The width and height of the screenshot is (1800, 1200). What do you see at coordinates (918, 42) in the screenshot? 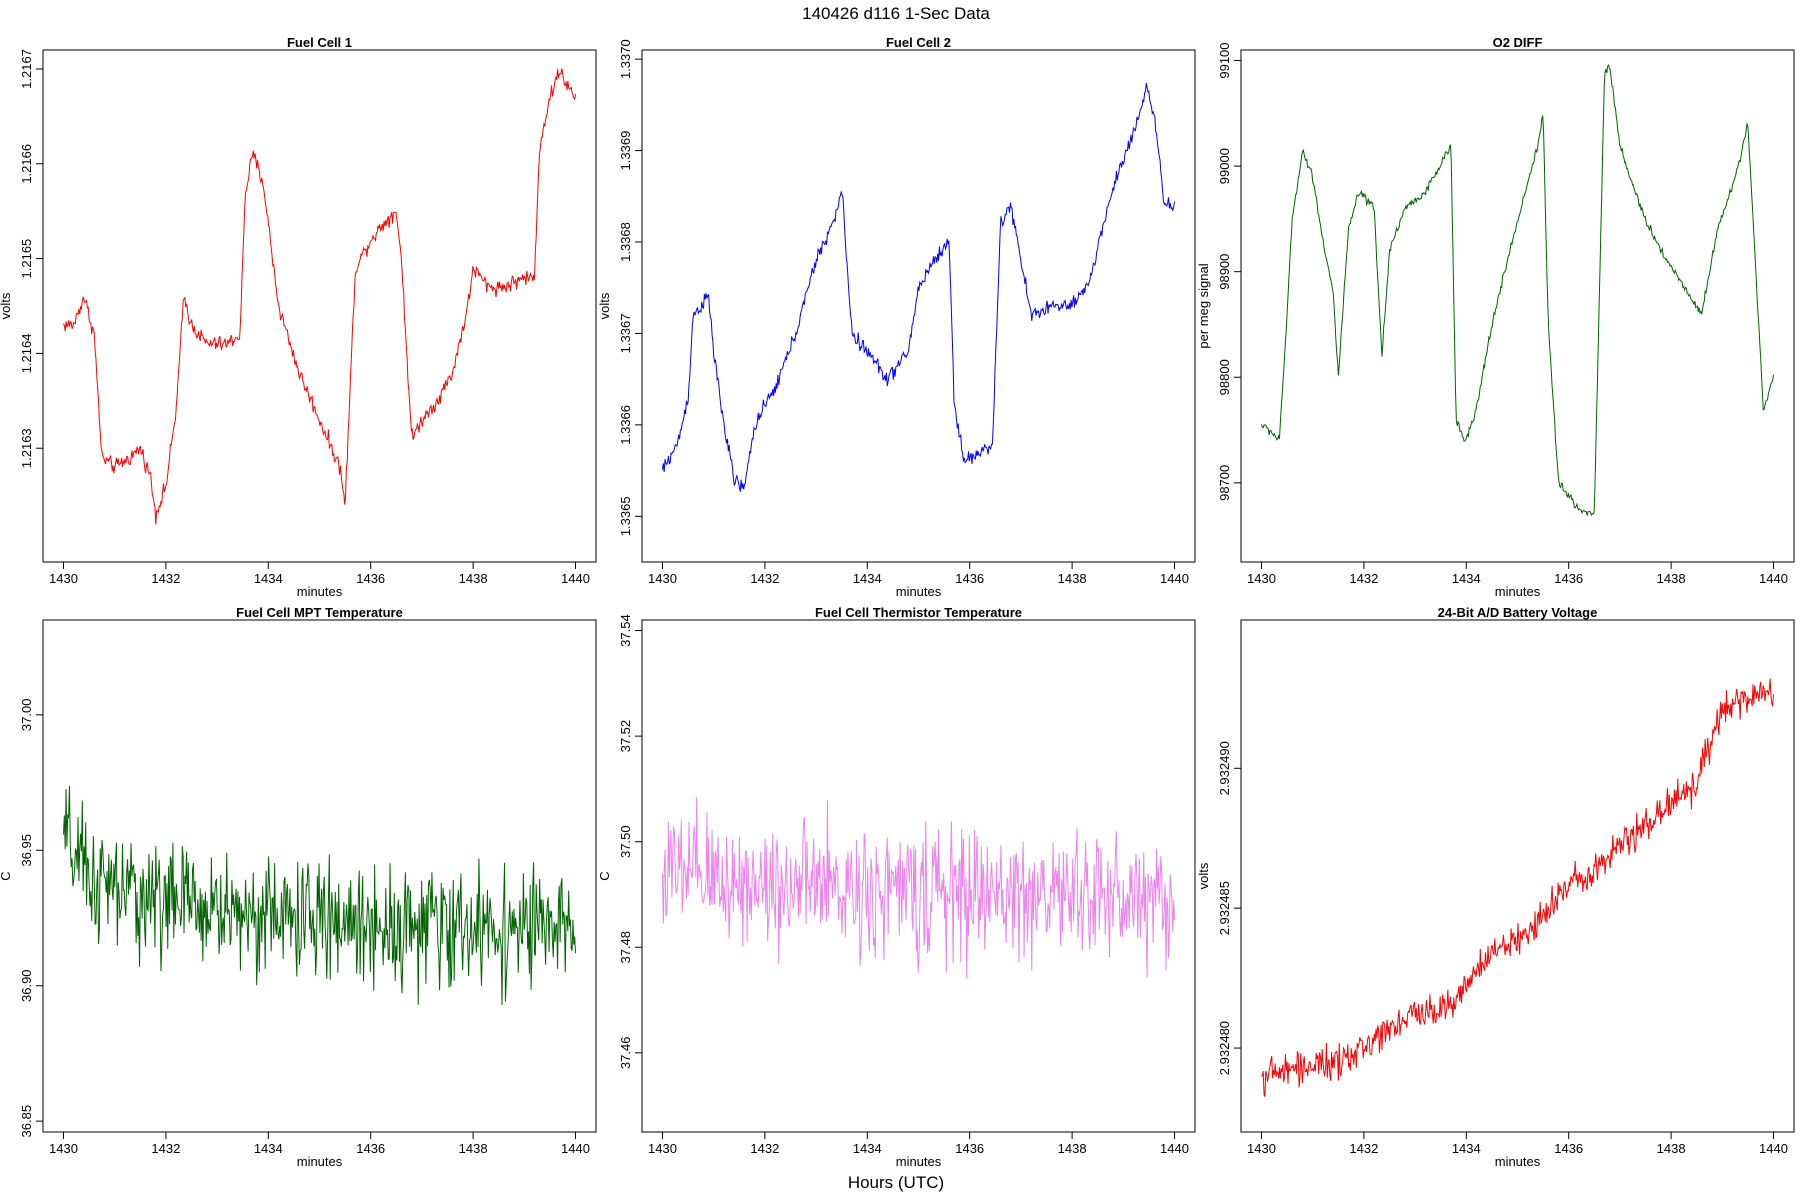
I see `panel-title: Fuel Cell 2` at bounding box center [918, 42].